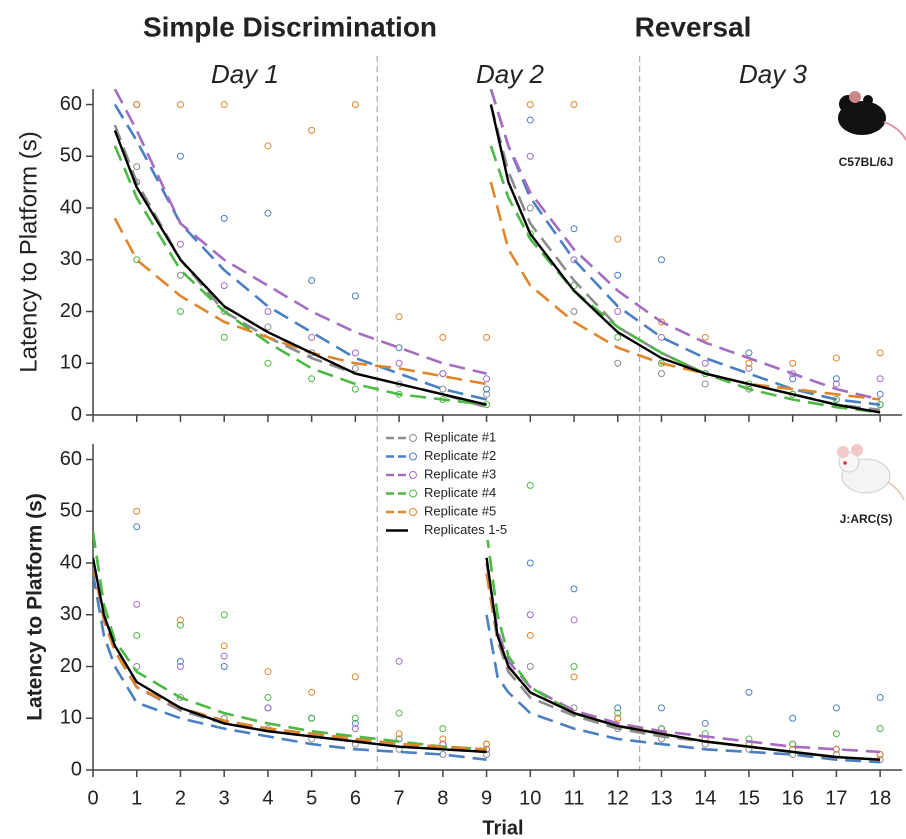  What do you see at coordinates (693, 26) in the screenshot?
I see `phase-title: Reversal` at bounding box center [693, 26].